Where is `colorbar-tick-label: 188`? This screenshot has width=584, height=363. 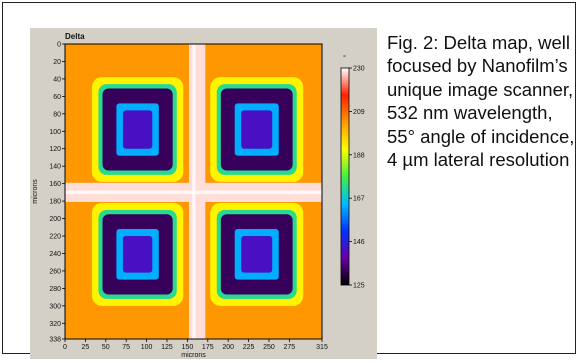
colorbar-tick-label: 188 is located at coordinates (359, 155).